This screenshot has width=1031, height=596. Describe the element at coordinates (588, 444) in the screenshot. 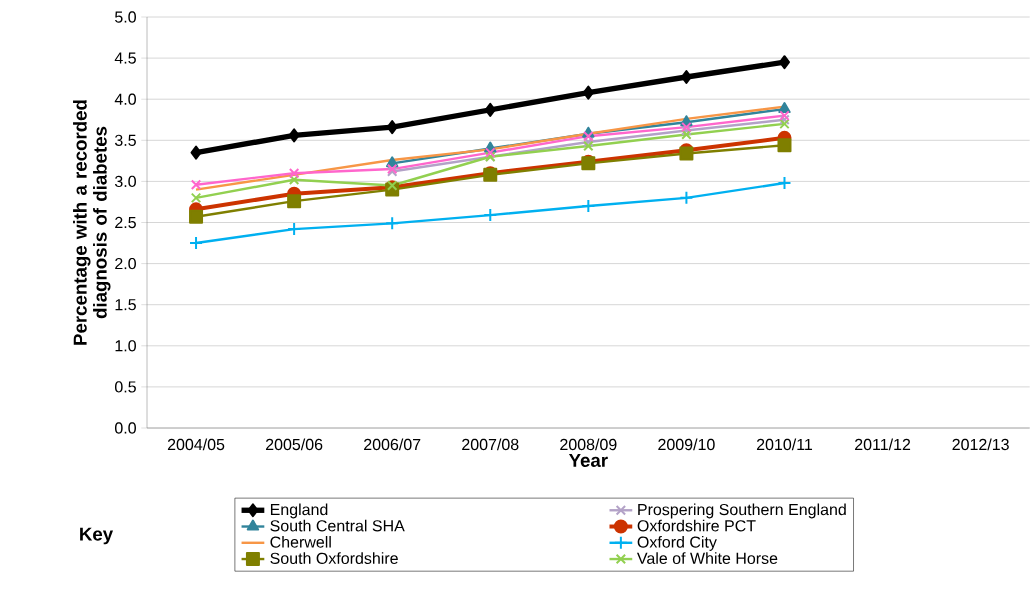

I see `x-tick-label: 2008/09` at that location.